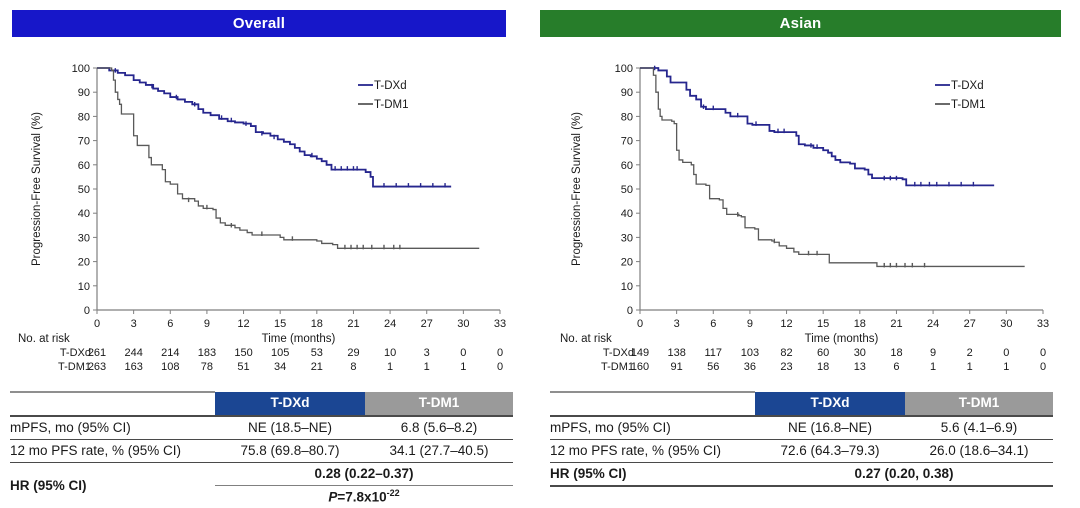 This screenshot has height=508, width=1080. Describe the element at coordinates (170, 353) in the screenshot. I see `at-risk-value: 214` at that location.